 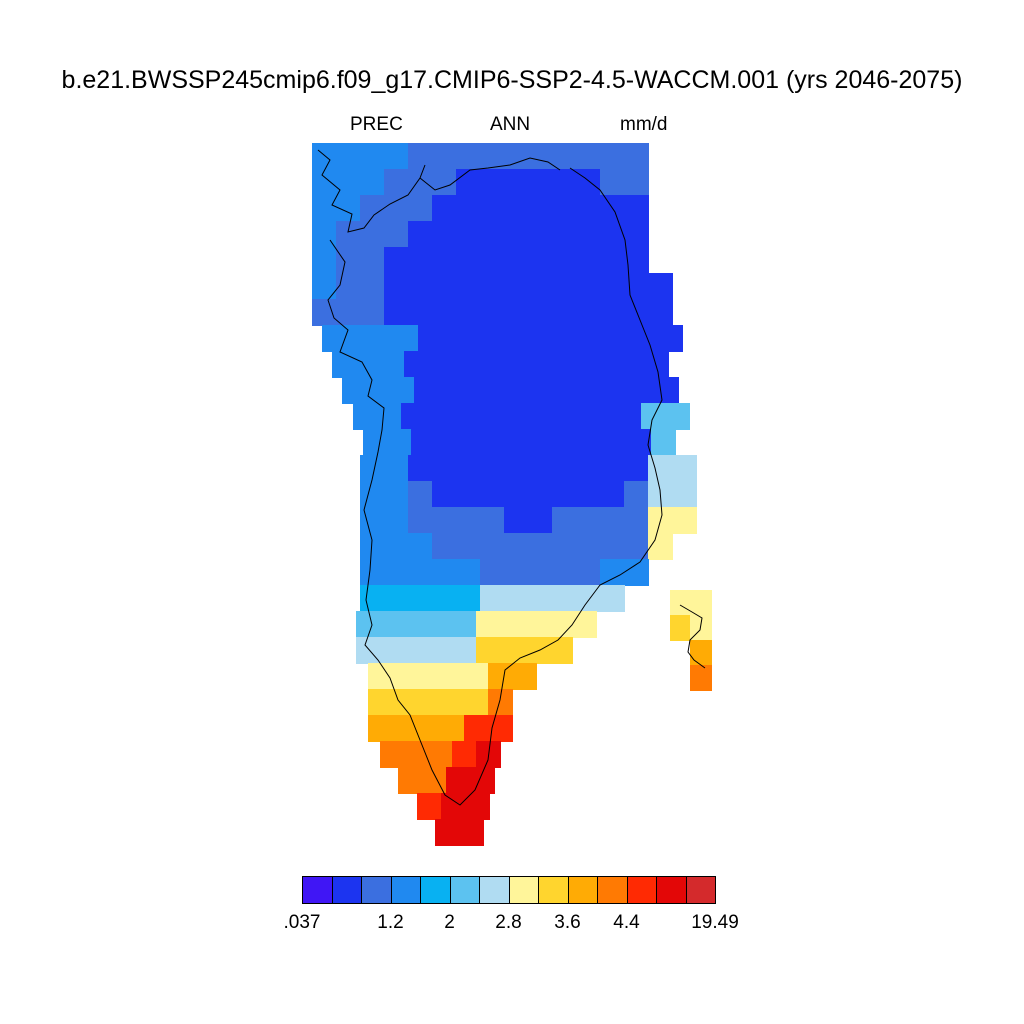 What do you see at coordinates (508, 922) in the screenshot?
I see `colorbar-tick-label: 2.8` at bounding box center [508, 922].